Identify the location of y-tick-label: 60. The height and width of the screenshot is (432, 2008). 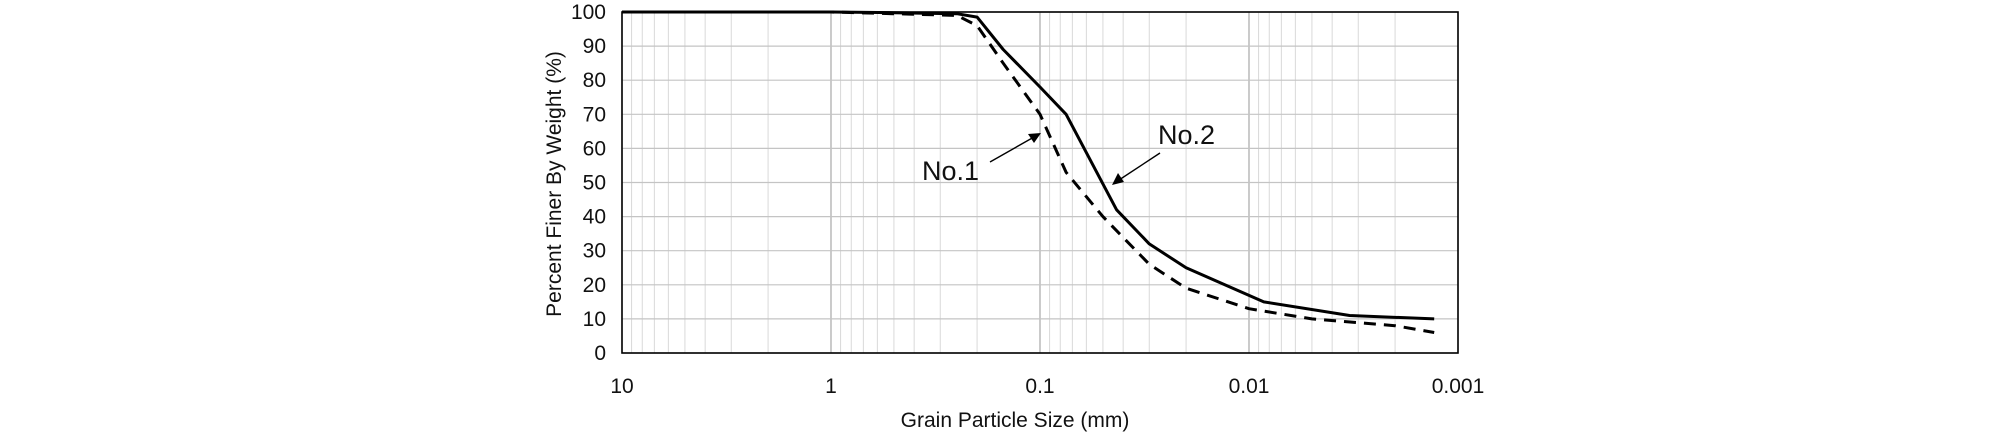
(594, 148).